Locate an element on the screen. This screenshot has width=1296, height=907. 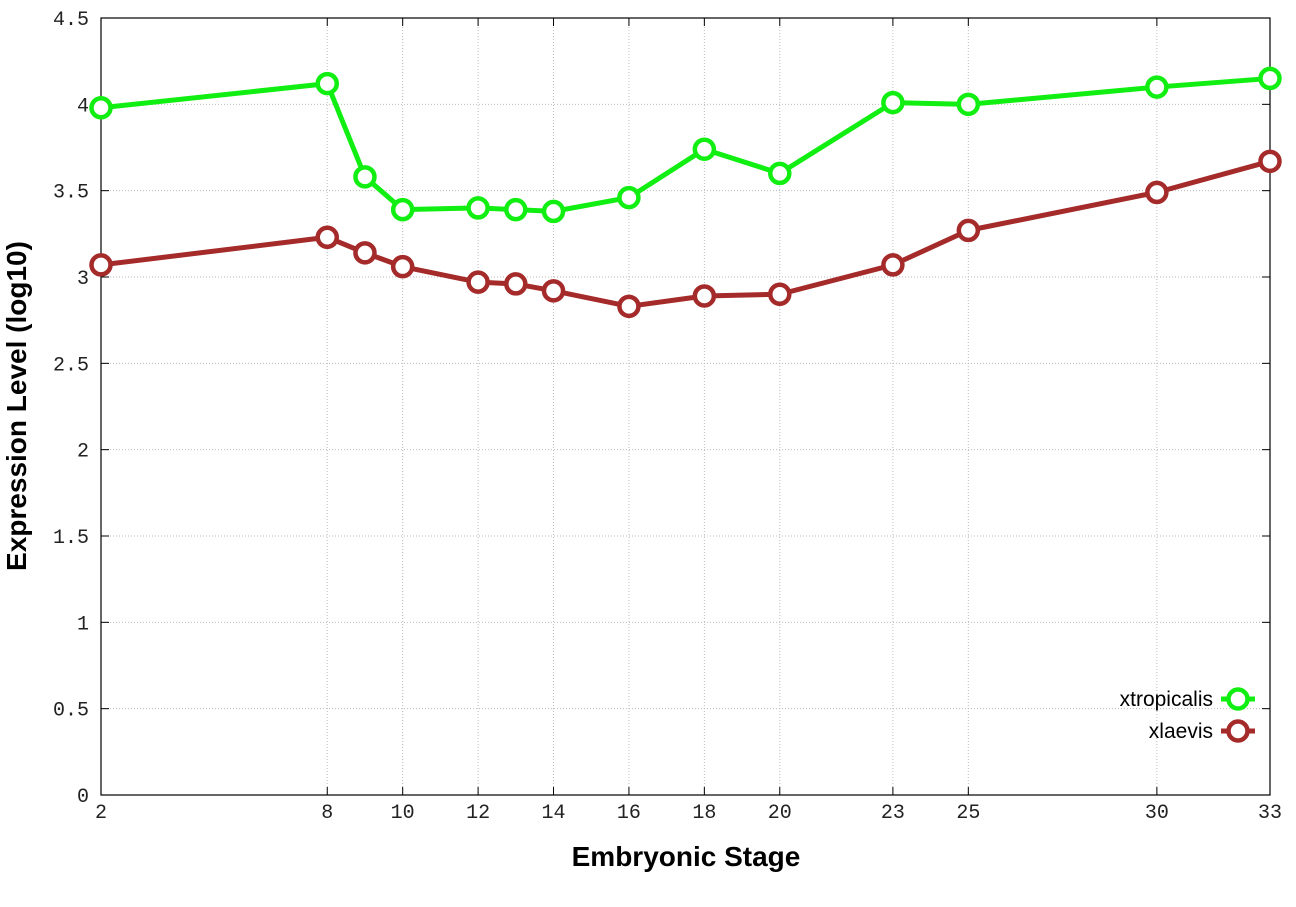
x-tick-label: 16 is located at coordinates (629, 813).